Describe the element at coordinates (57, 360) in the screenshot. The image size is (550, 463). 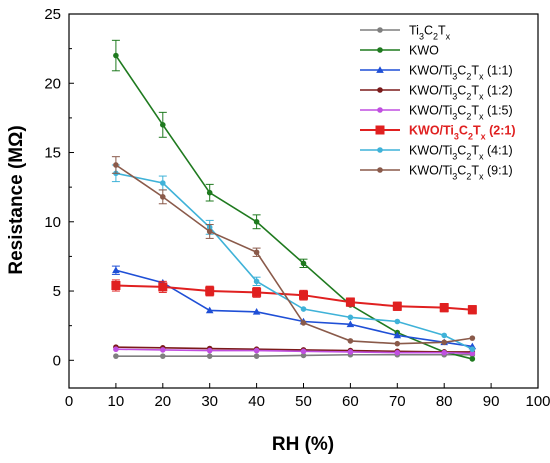
I see `y-tick-label: 0` at that location.